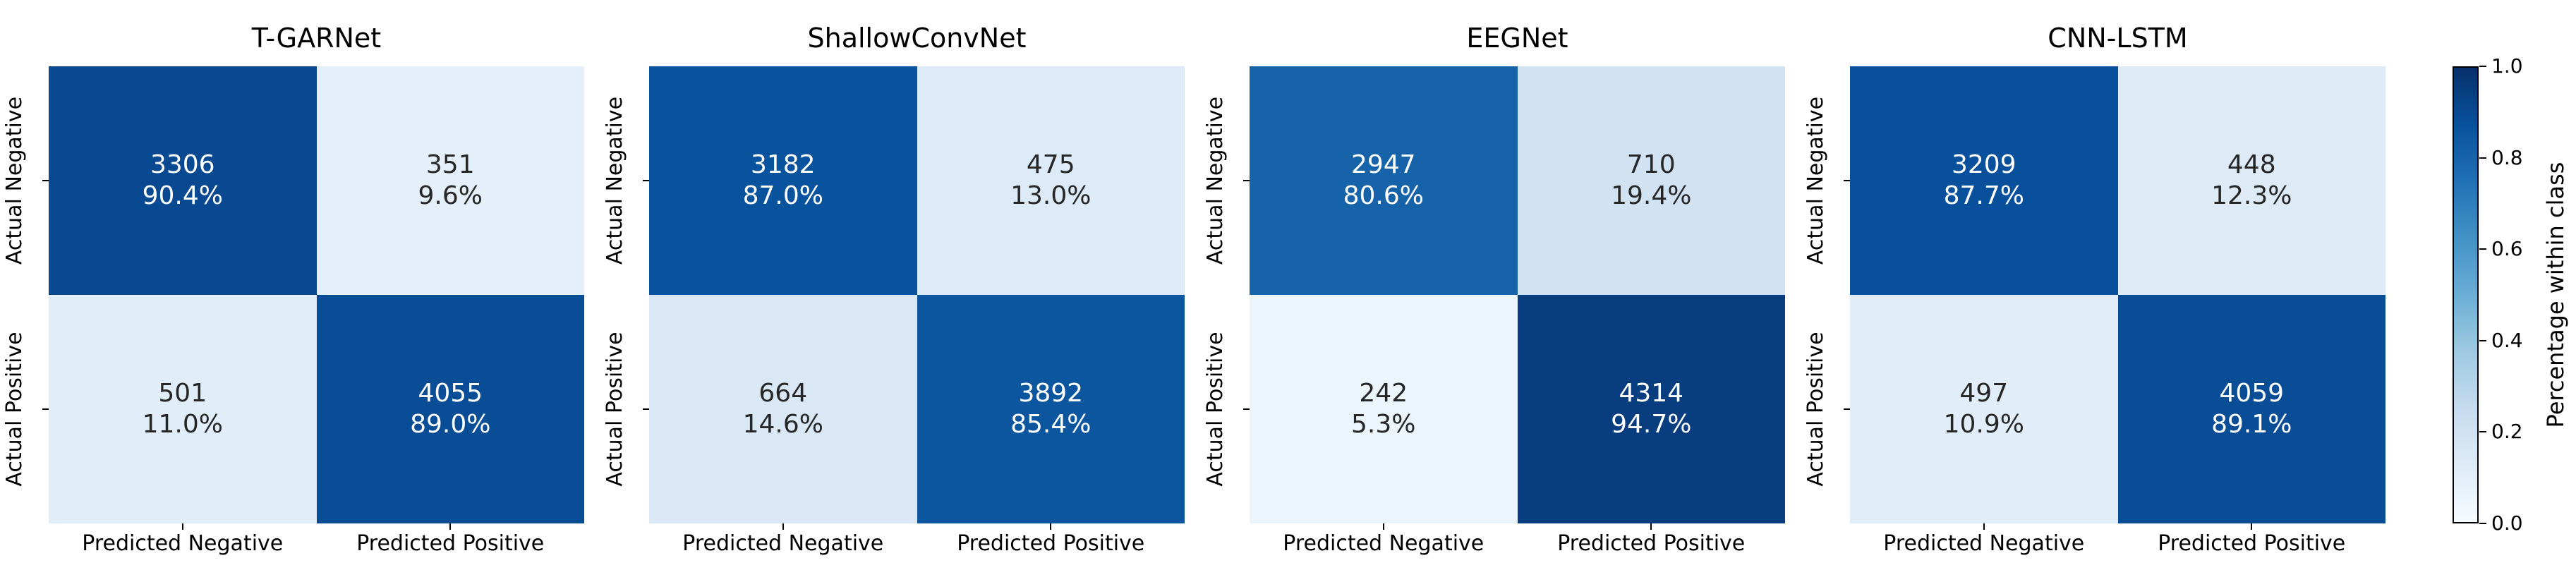 The height and width of the screenshot is (570, 2576). I want to click on matrix-cell-r0c1: 351 9.6%, so click(450, 180).